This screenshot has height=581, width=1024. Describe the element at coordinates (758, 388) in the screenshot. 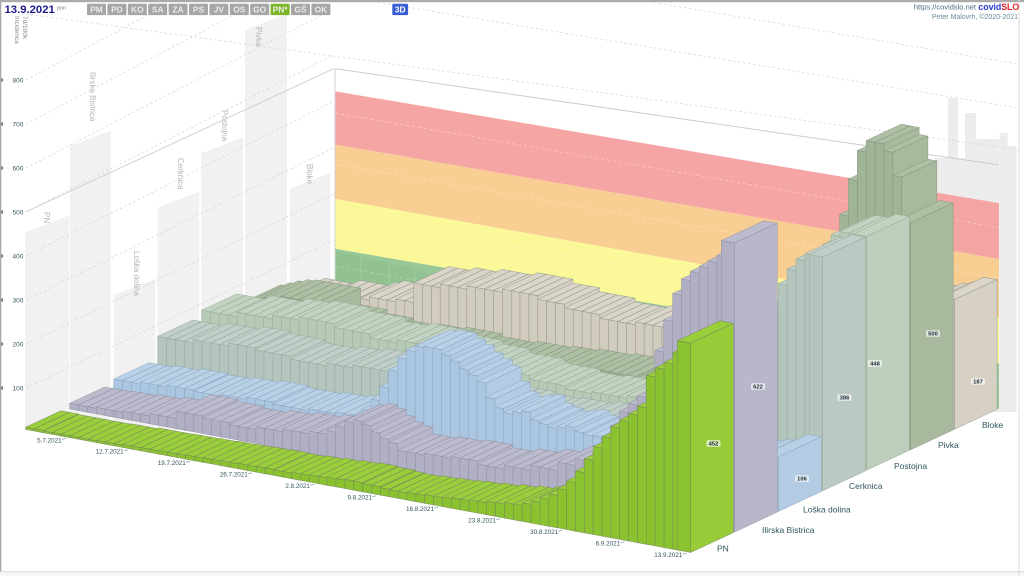

I see `svg-text: 622` at that location.